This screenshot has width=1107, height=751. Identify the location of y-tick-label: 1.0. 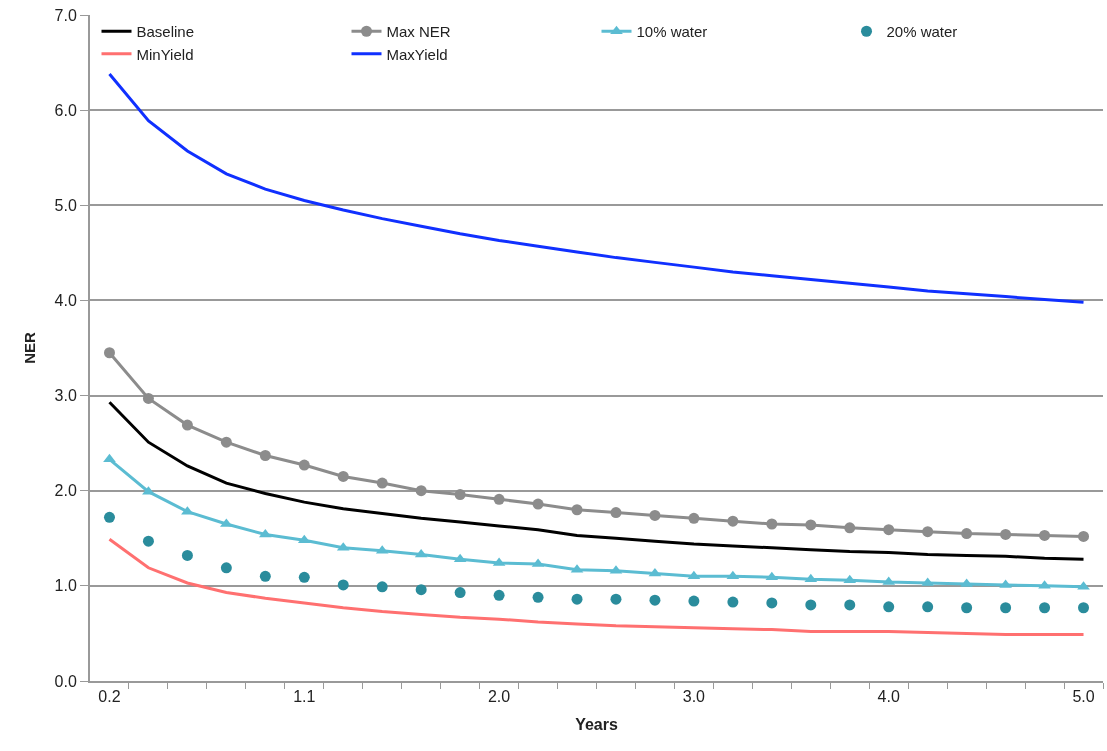
(65, 586).